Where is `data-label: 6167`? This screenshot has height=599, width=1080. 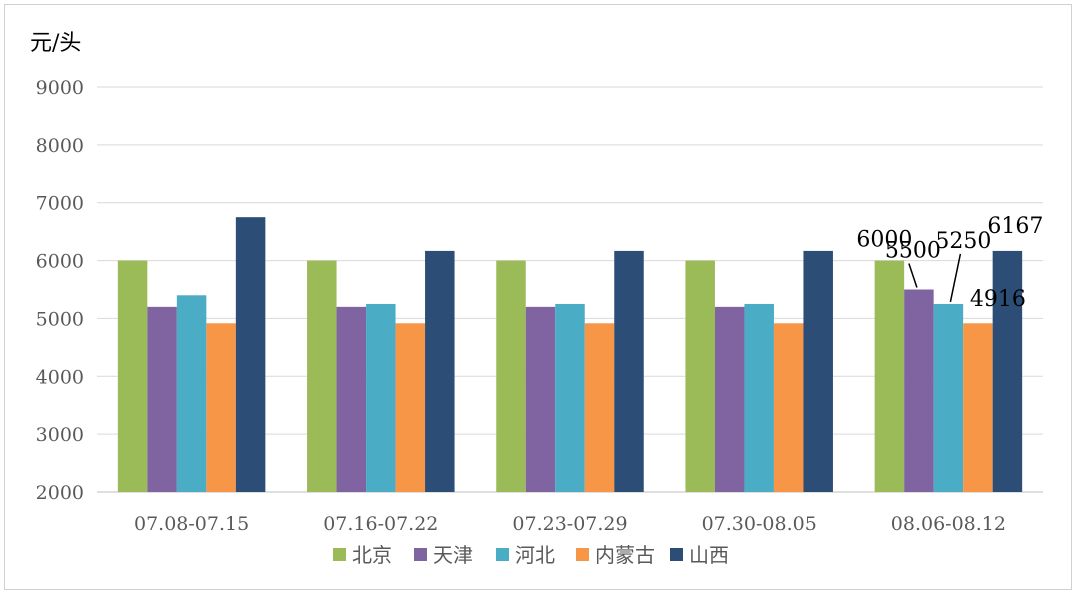 data-label: 6167 is located at coordinates (1015, 226).